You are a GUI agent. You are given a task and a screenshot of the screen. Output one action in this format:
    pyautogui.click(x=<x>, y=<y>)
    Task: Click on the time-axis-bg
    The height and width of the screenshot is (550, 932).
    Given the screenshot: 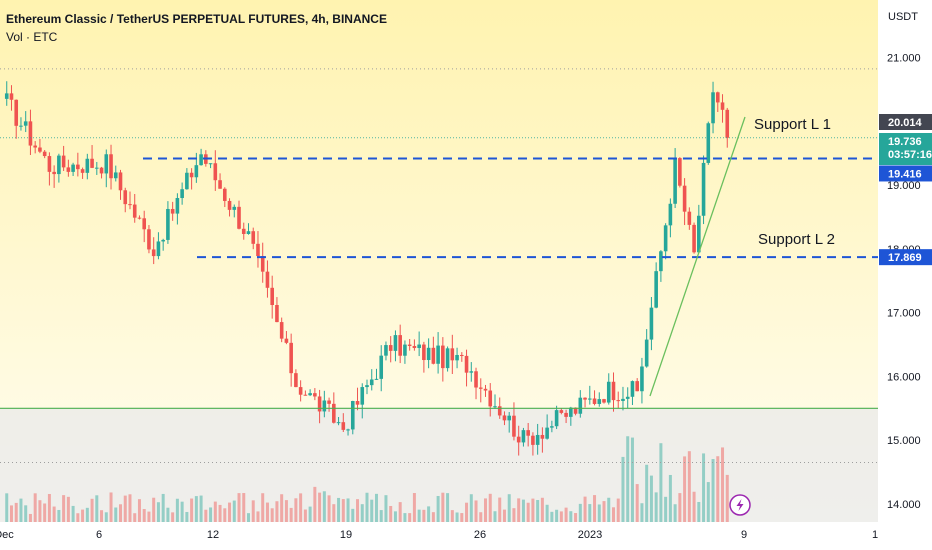 What is the action you would take?
    pyautogui.click(x=439, y=536)
    